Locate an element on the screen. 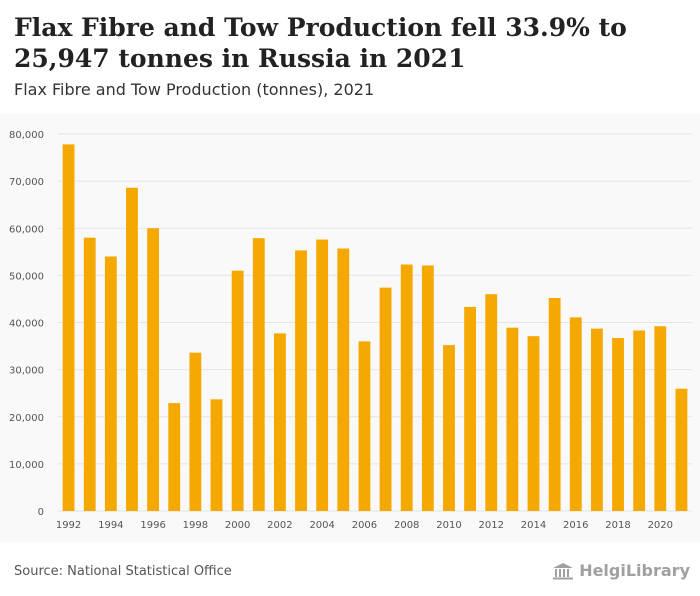  x-tick-label: 2008 is located at coordinates (406, 525).